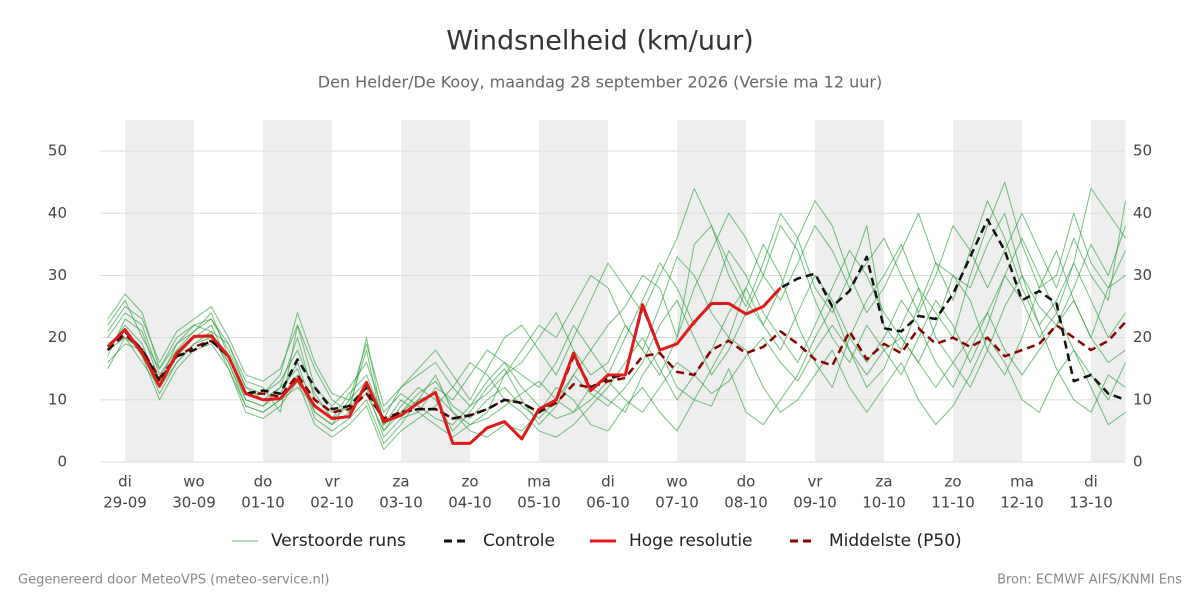 This screenshot has width=1200, height=600. Describe the element at coordinates (125, 503) in the screenshot. I see `x-tick-label: 29-09` at that location.